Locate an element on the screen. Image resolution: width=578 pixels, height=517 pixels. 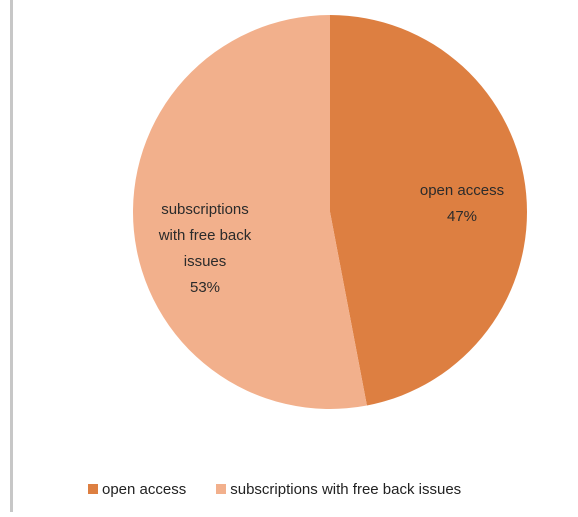
legend-item-open-access: open access is located at coordinates (137, 489).